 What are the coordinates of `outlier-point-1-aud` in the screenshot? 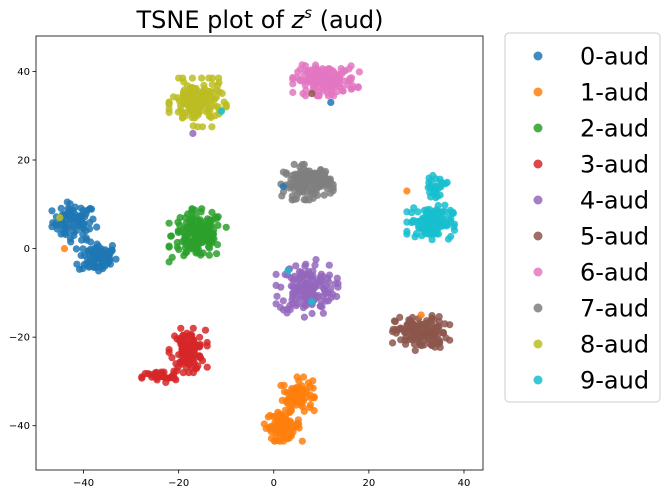 It's located at (407, 191).